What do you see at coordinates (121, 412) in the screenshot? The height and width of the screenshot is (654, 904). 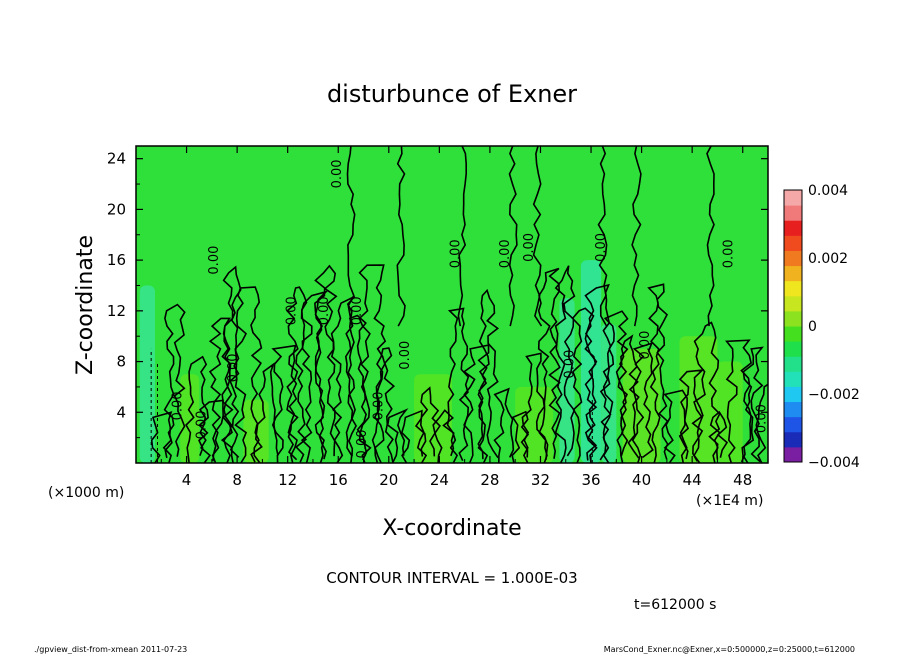 I see `y-tick-label-0: 4` at bounding box center [121, 412].